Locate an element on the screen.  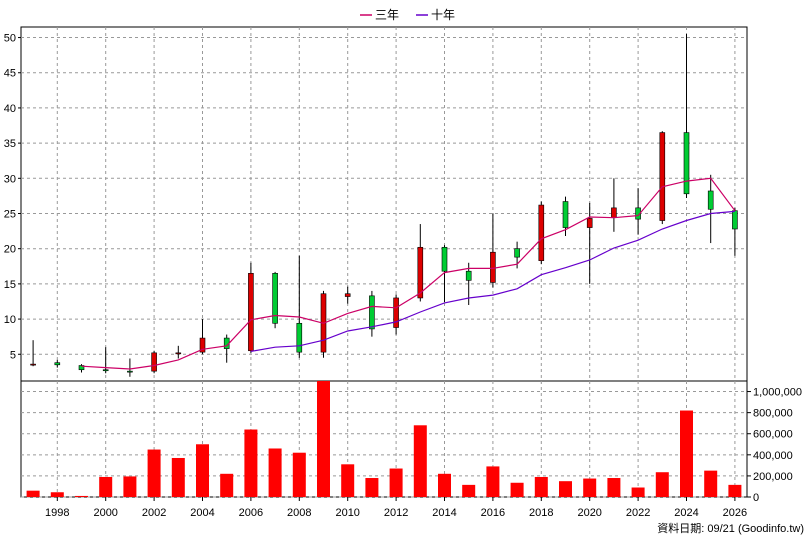
candle-2018 is located at coordinates (541, 233).